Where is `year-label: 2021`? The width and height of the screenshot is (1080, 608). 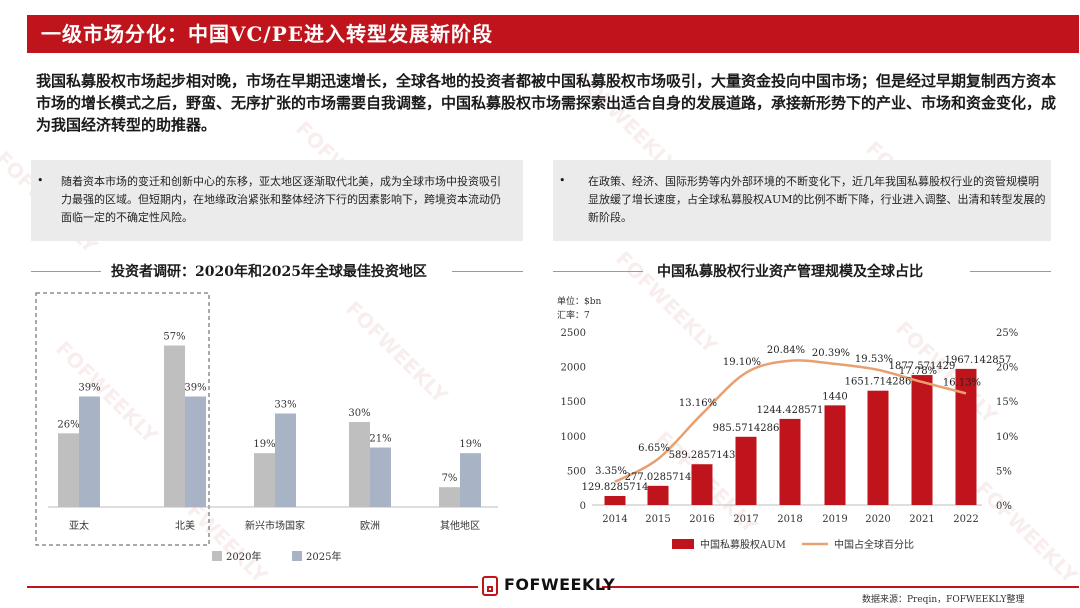 year-label: 2021 is located at coordinates (921, 519).